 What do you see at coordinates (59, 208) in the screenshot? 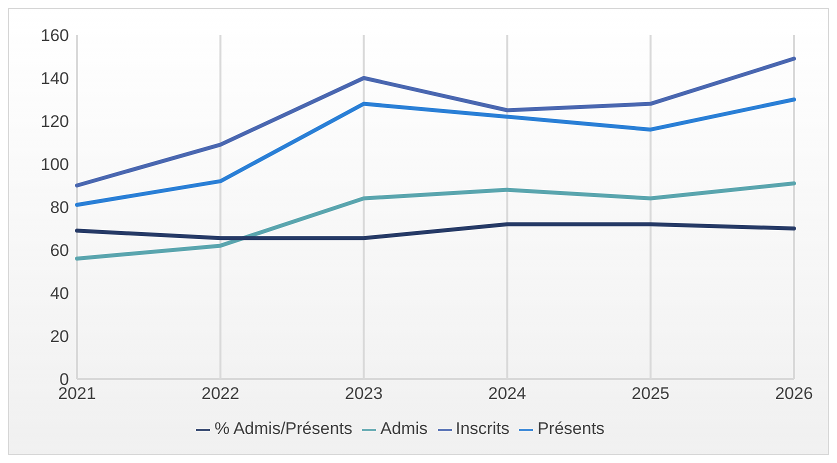
I see `y-tick-label: 80` at bounding box center [59, 208].